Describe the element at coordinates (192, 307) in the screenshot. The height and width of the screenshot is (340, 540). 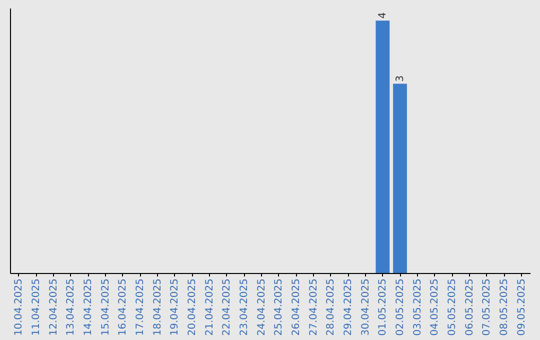
I see `x-tick-label: 20.04.2025` at that location.